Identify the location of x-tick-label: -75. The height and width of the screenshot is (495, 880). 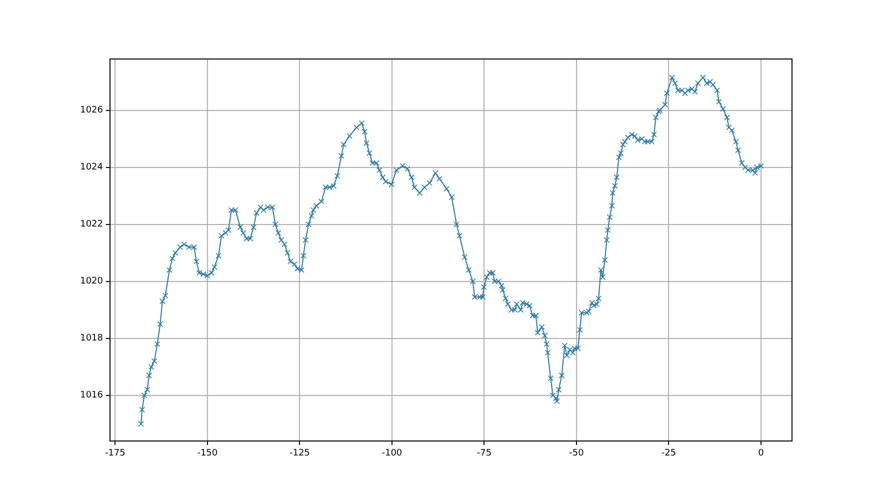
(484, 453).